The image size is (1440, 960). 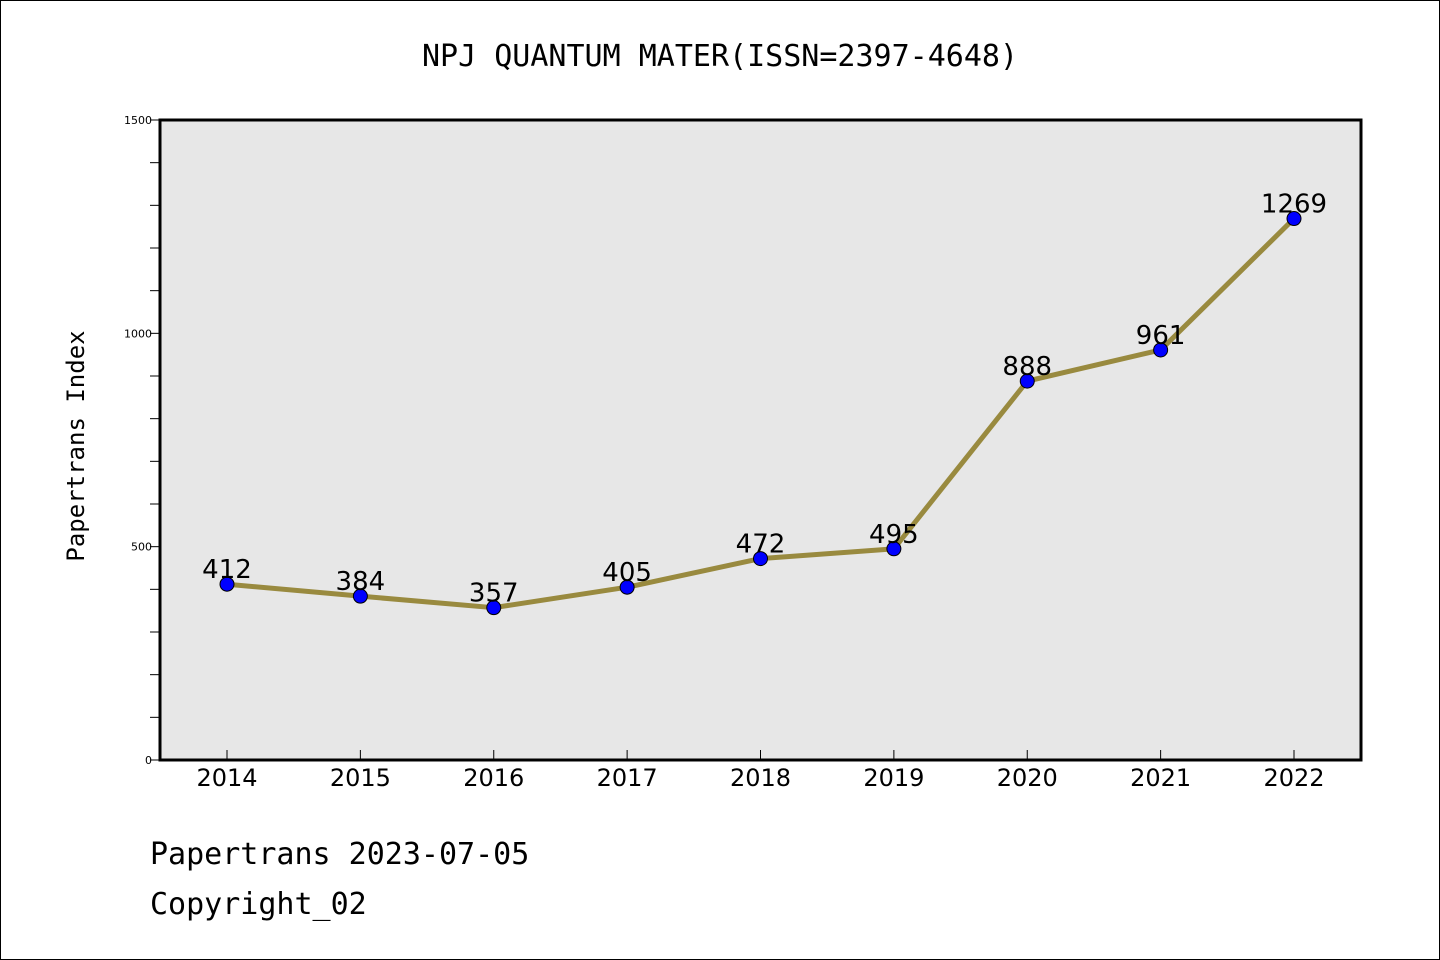 What do you see at coordinates (226, 778) in the screenshot?
I see `x-tick-label: 2014` at bounding box center [226, 778].